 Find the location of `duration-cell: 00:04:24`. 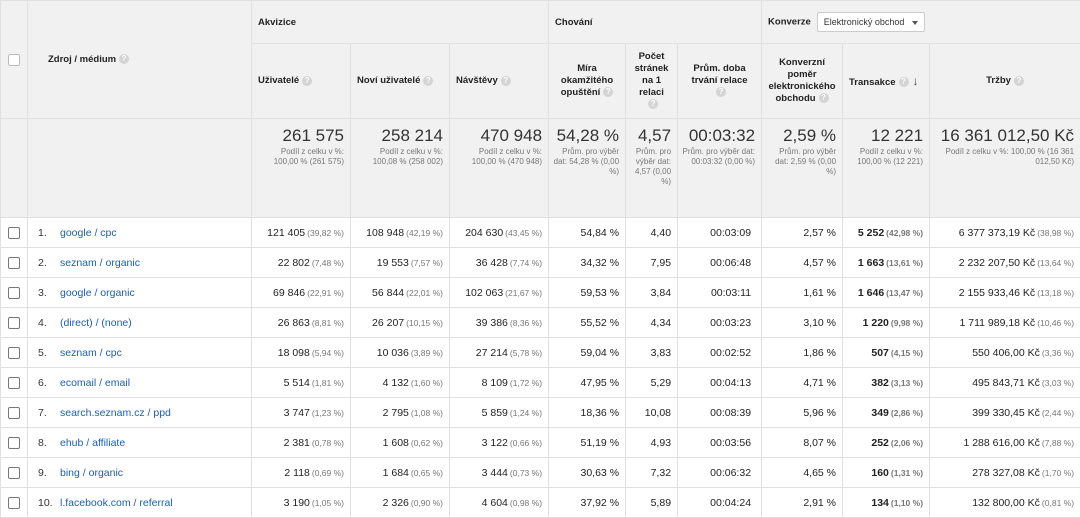

duration-cell: 00:04:24 is located at coordinates (720, 503).